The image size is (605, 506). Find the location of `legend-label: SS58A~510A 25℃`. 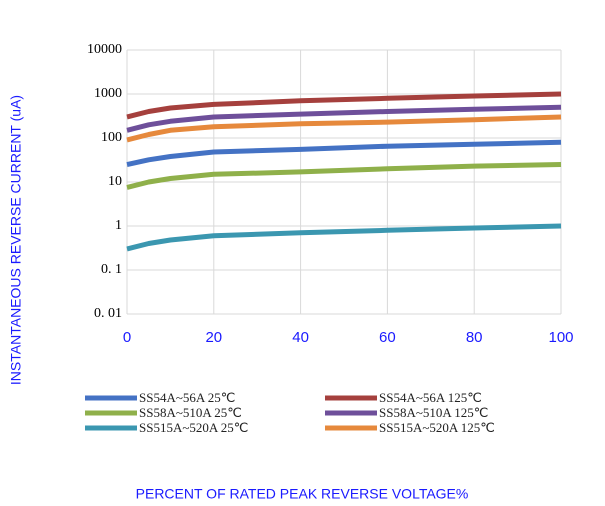

legend-label: SS58A~510A 25℃ is located at coordinates (190, 412).